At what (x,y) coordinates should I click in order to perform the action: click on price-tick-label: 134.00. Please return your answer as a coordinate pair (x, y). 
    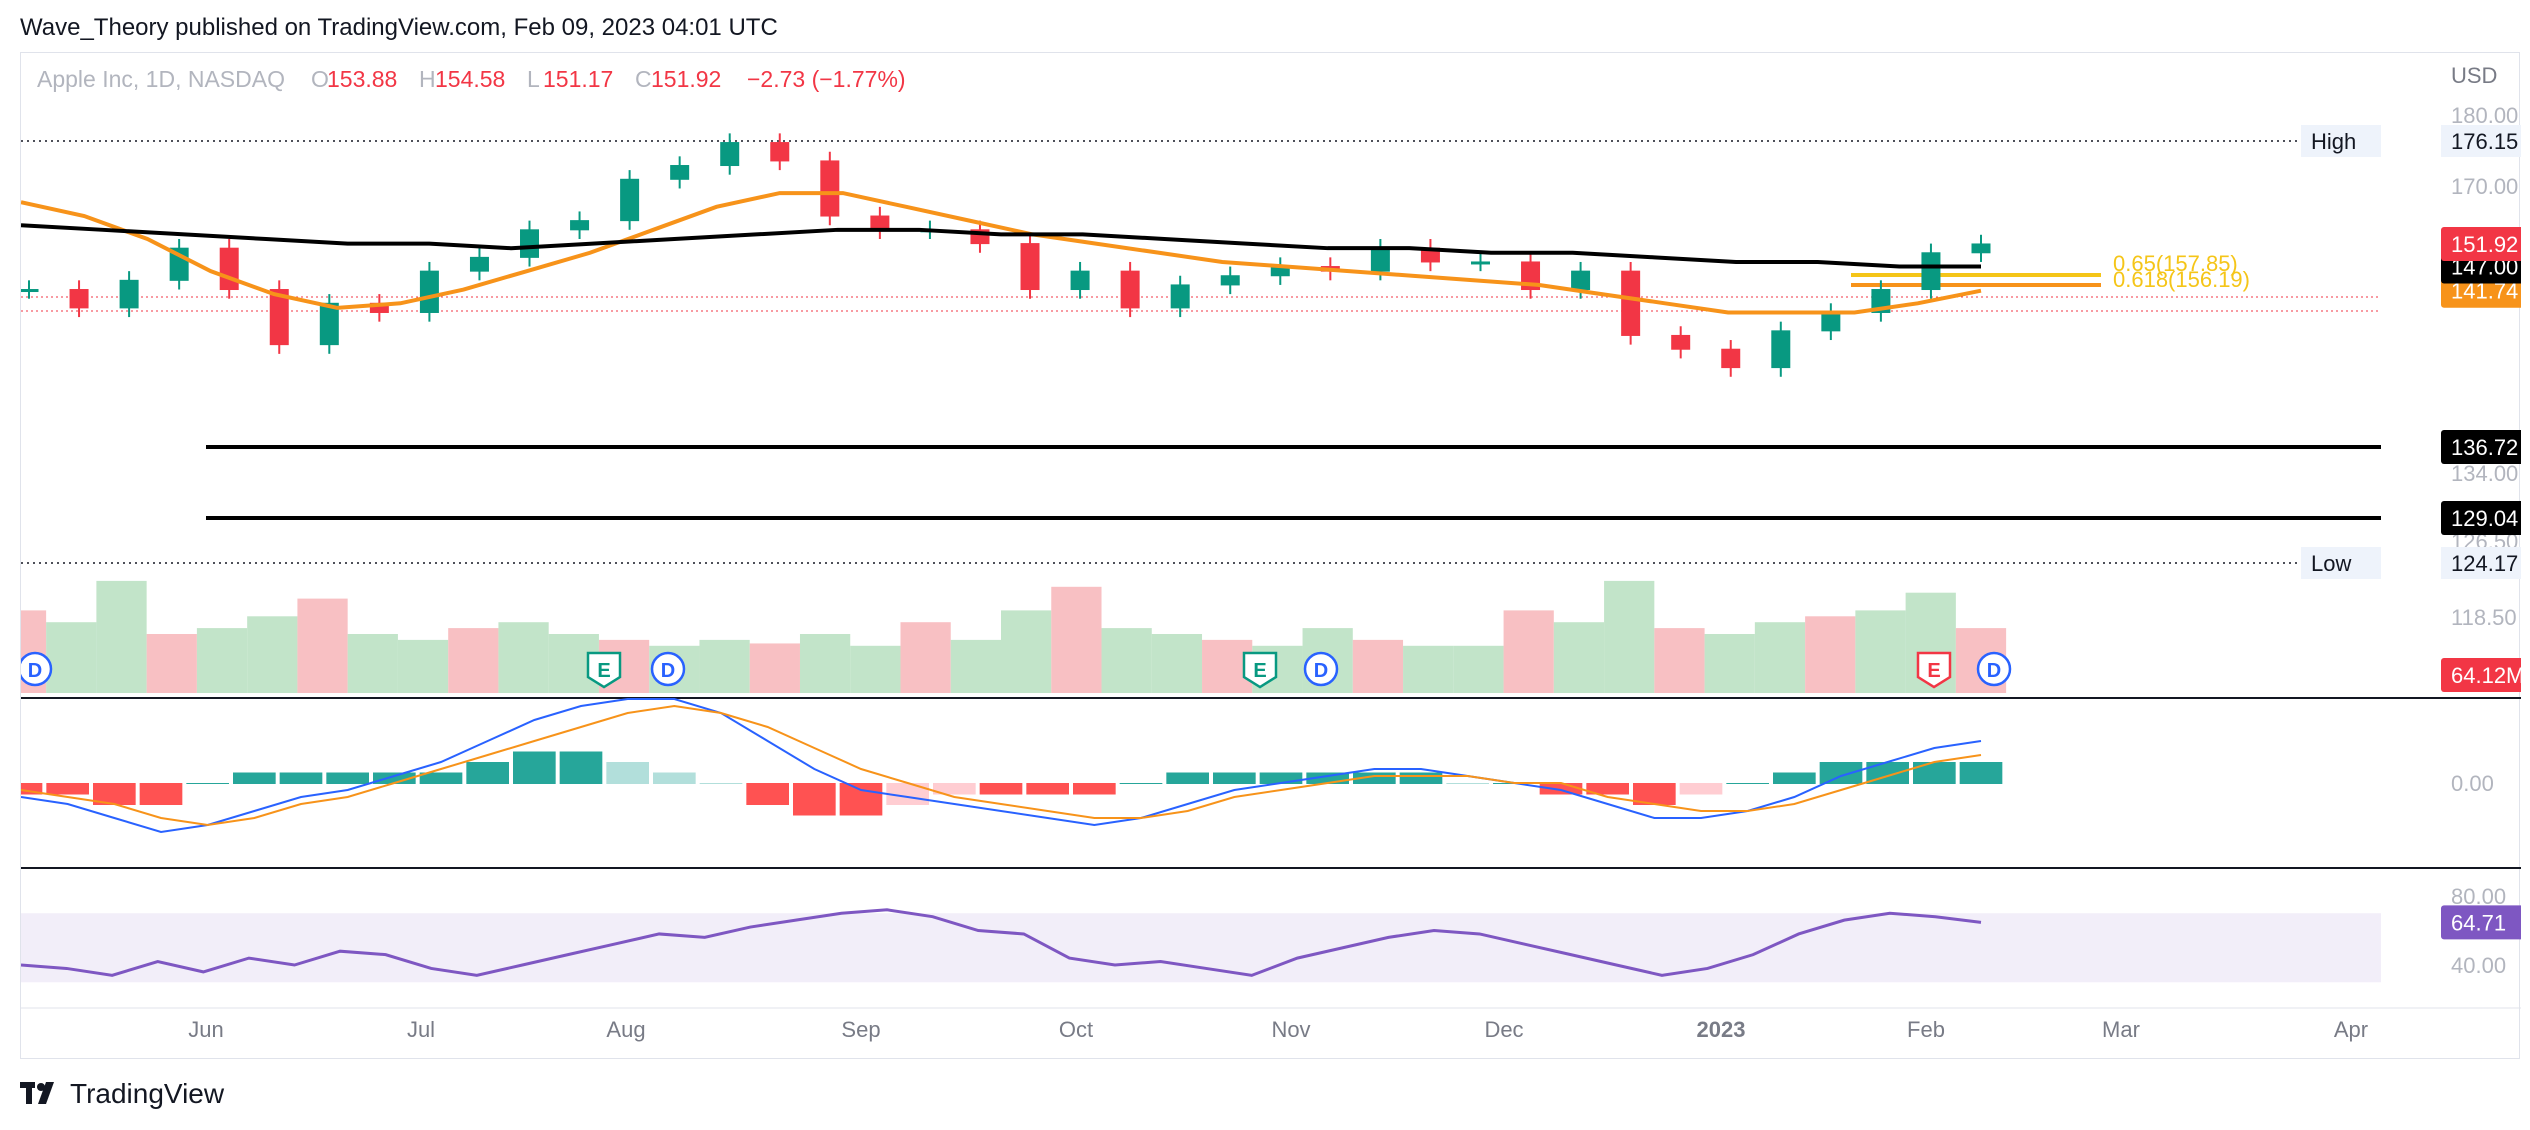
    Looking at the image, I should click on (2484, 473).